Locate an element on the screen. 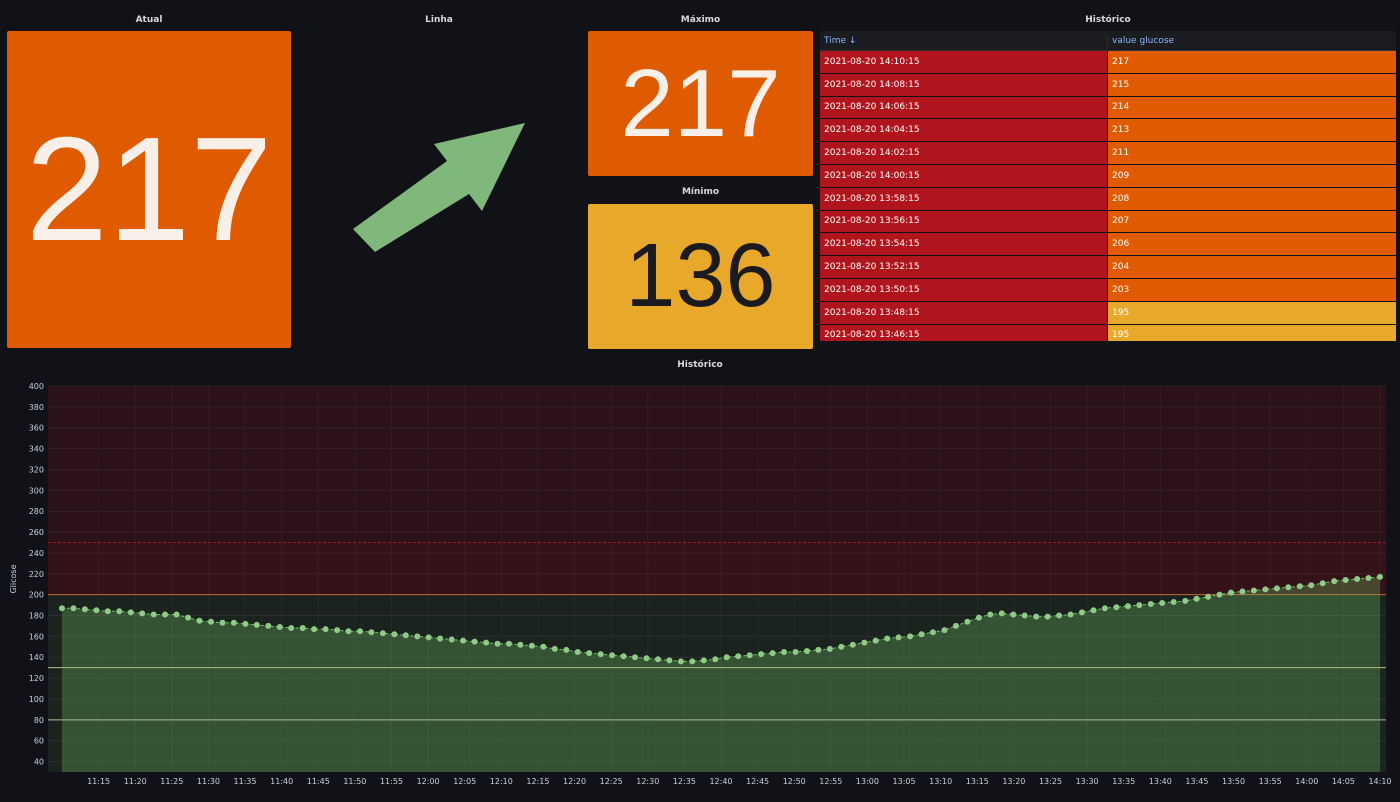  table-row: 2021-08-20 14:06:15 214 is located at coordinates (1108, 108).